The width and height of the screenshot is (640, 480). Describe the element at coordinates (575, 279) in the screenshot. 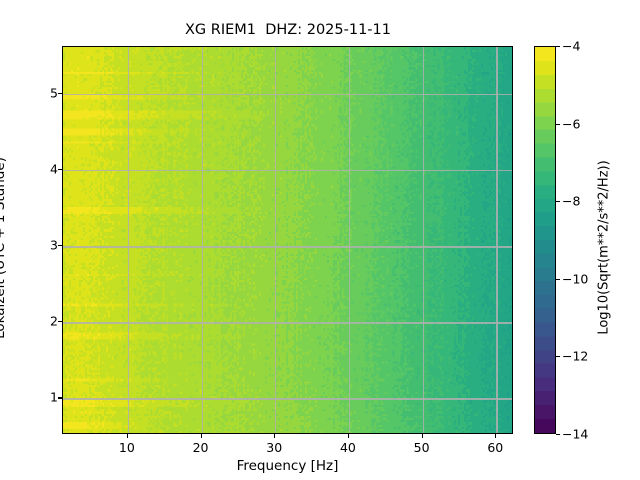

I see `colorbar-tick-label: −10` at that location.